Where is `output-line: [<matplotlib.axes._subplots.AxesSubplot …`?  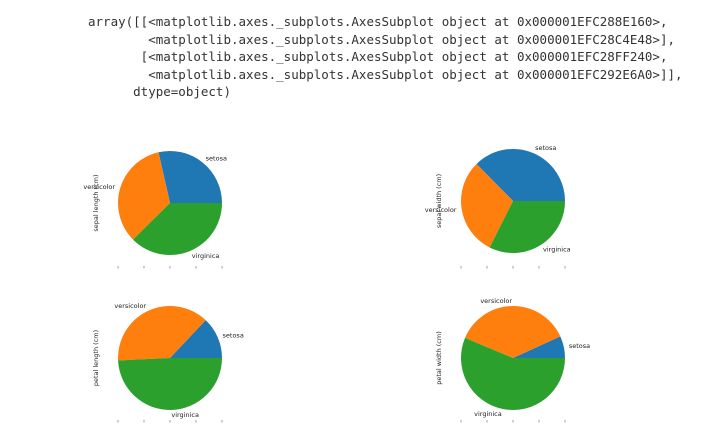 output-line: [<matplotlib.axes._subplots.AxesSubplot … is located at coordinates (378, 57).